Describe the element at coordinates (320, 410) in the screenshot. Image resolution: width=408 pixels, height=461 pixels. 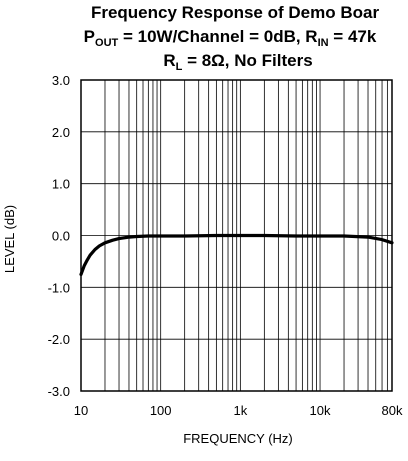
I see `x-tick-label: 10k` at that location.